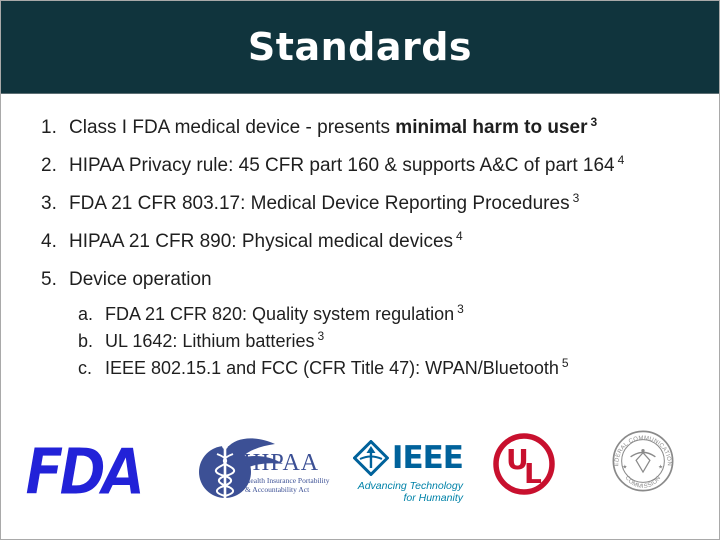 This screenshot has height=540, width=720. What do you see at coordinates (49, 241) in the screenshot?
I see `list-item-number: 4.` at bounding box center [49, 241].